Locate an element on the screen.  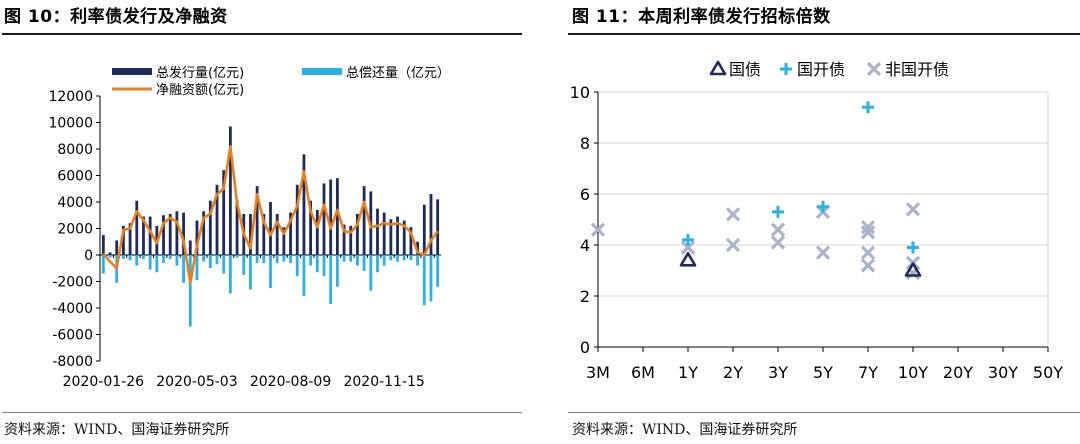
x-tick-label: 2020-05-03 is located at coordinates (196, 382).